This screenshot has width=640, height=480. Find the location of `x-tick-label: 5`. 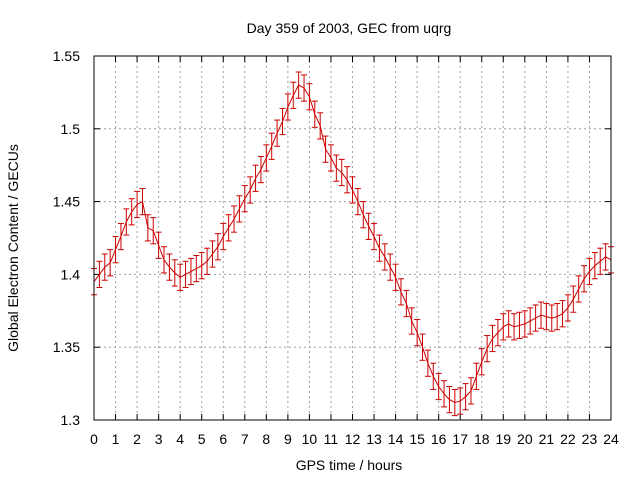

x-tick-label: 5 is located at coordinates (202, 439).